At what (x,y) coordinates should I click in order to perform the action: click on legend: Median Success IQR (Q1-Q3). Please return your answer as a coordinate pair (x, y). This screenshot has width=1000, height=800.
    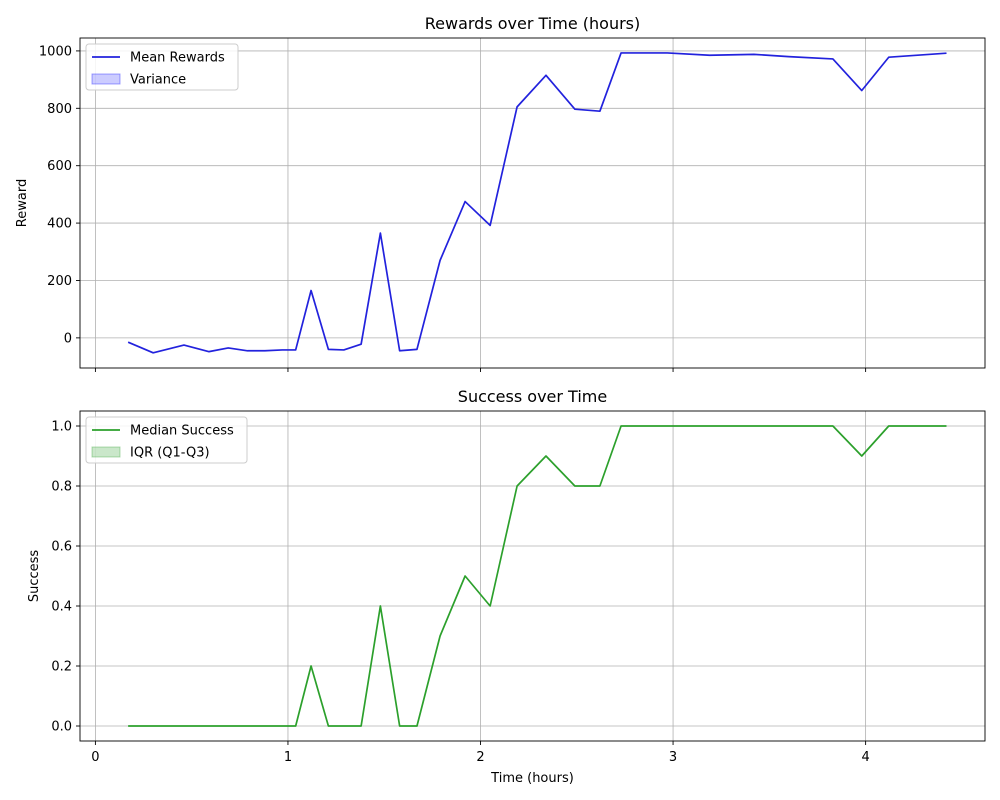
    Looking at the image, I should click on (166, 440).